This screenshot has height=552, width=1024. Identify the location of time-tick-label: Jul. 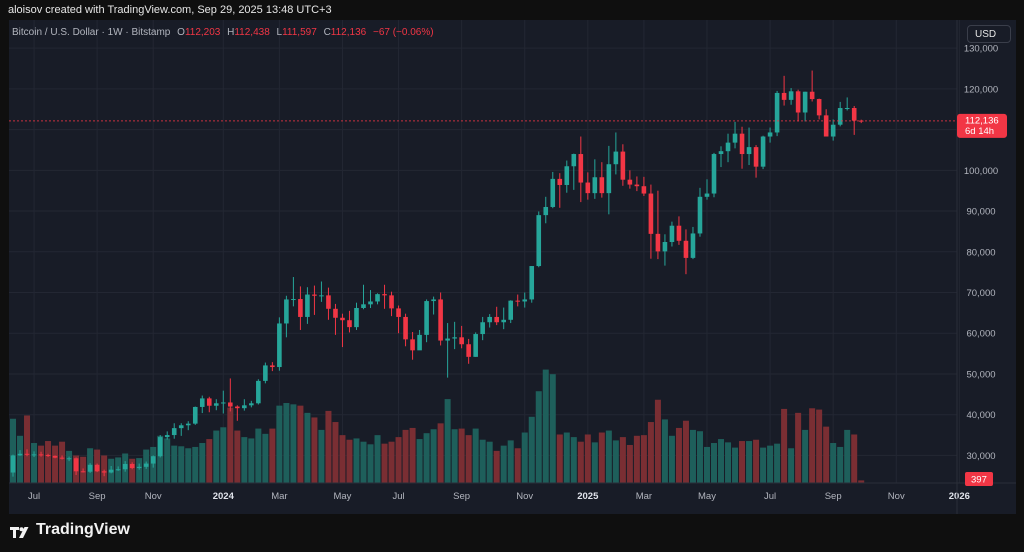
(398, 496).